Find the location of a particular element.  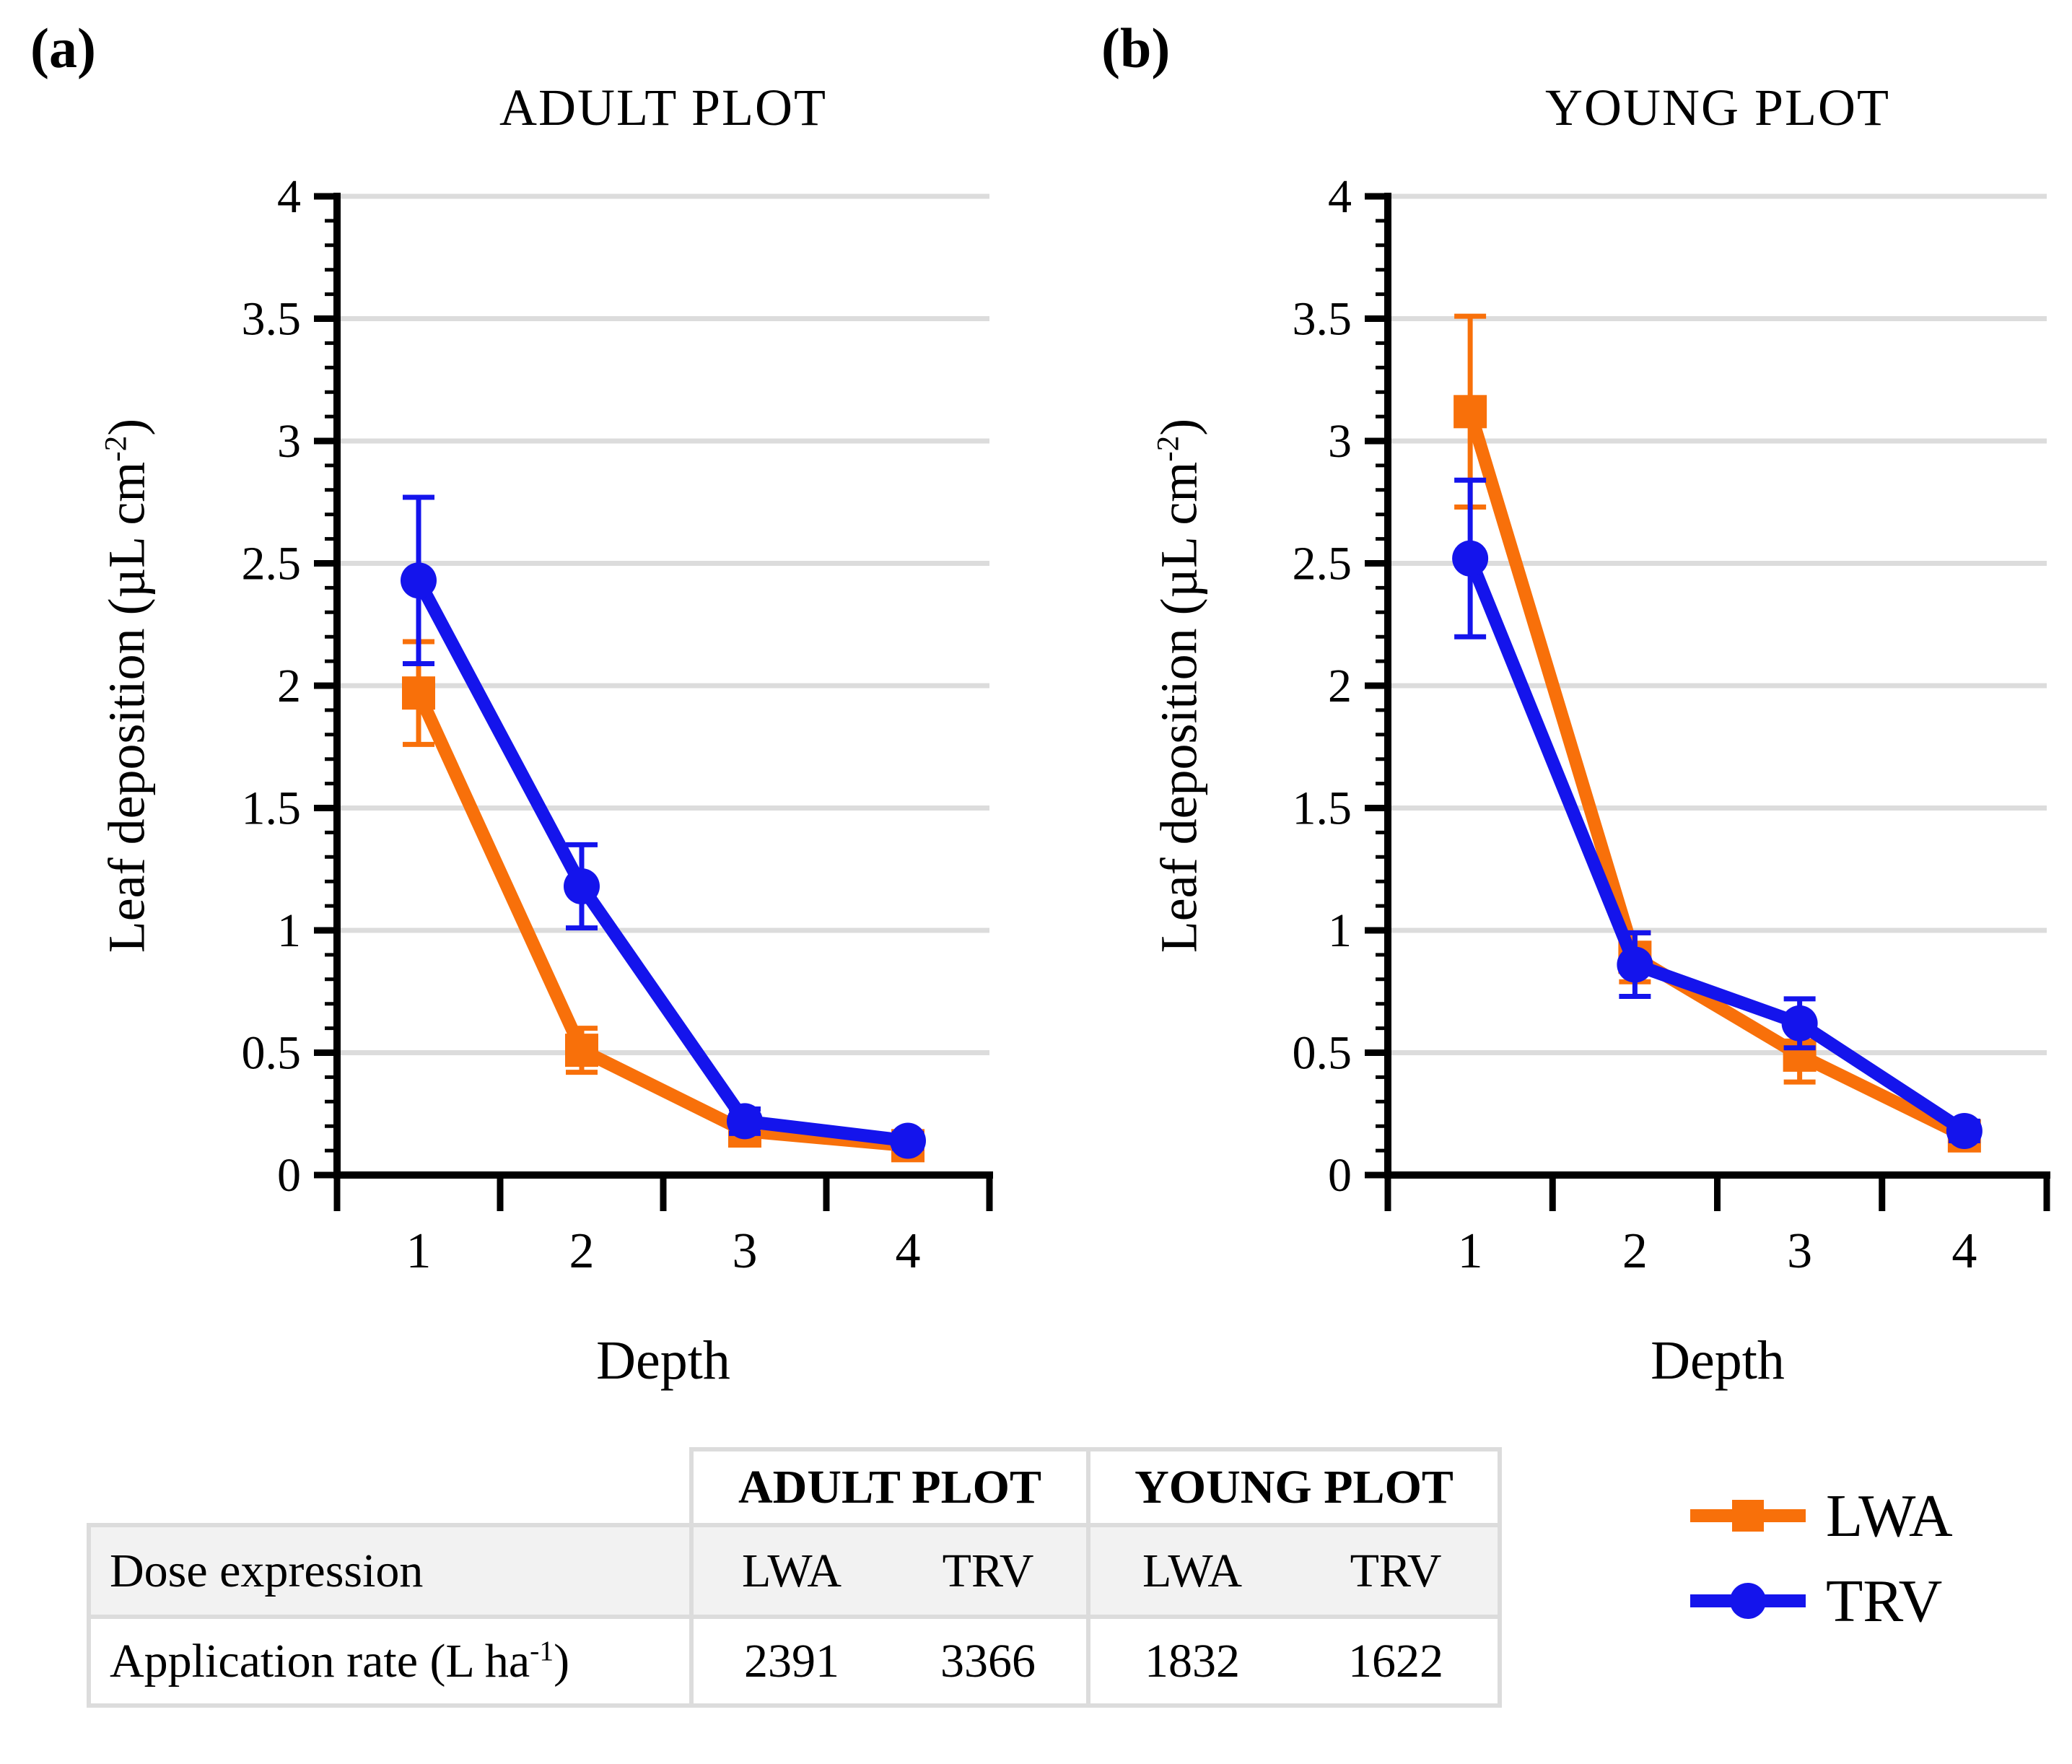

b-x-tick-label: 4 is located at coordinates (1964, 1251).